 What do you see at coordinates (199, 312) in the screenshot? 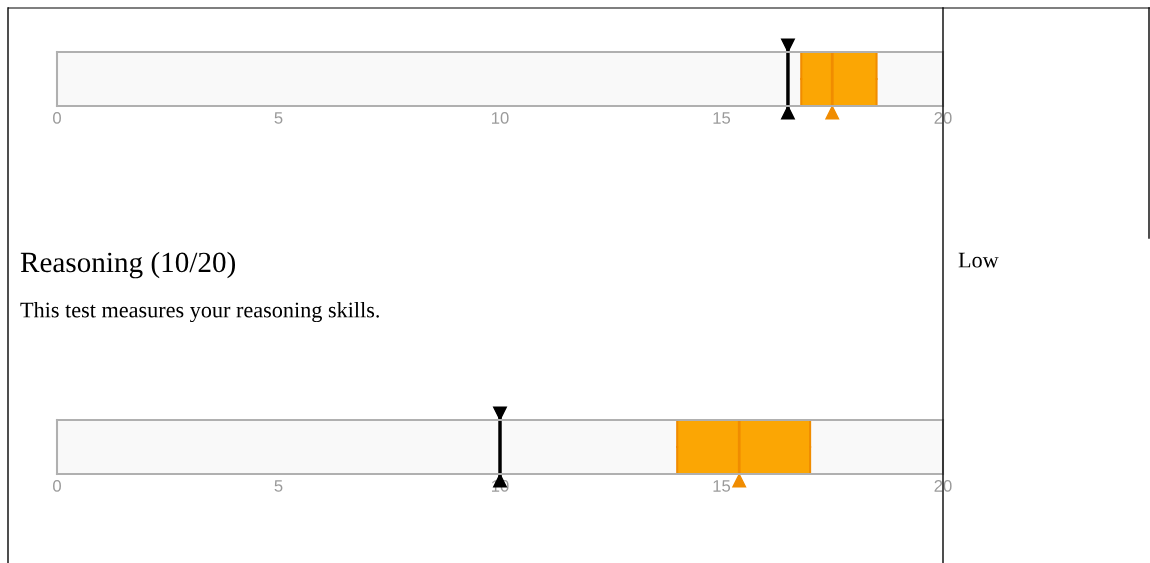
I see `text: This test measures your reasoning skills.` at bounding box center [199, 312].